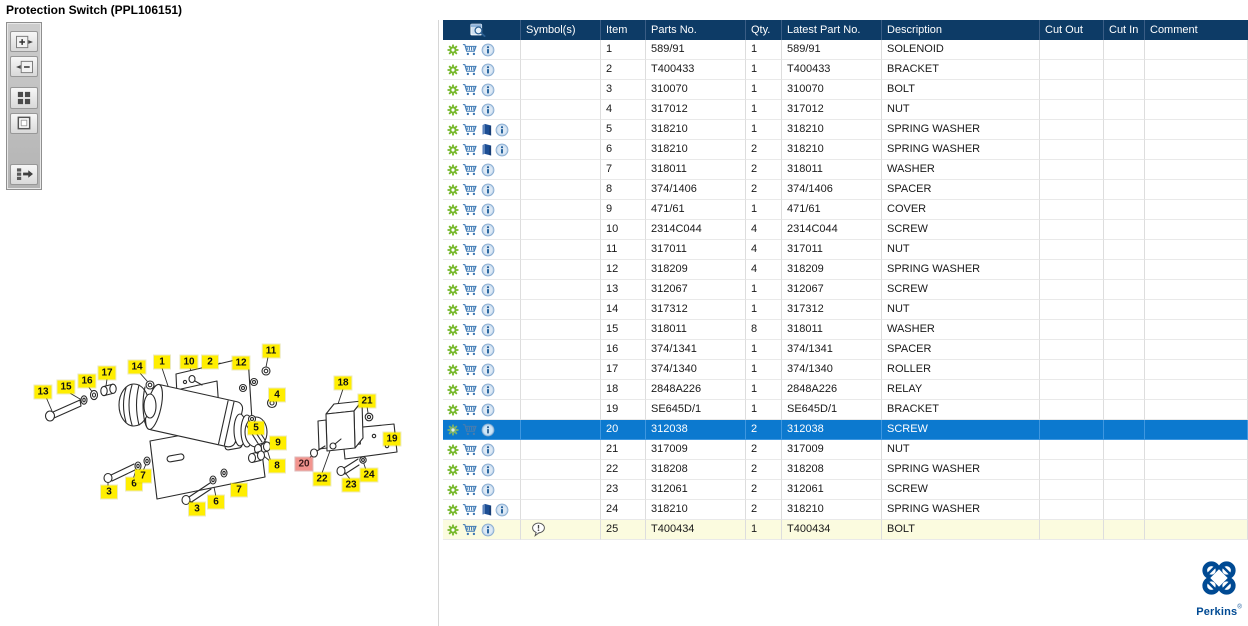 The height and width of the screenshot is (626, 1248). What do you see at coordinates (764, 30) in the screenshot?
I see `column-header-qty: Qty.` at bounding box center [764, 30].